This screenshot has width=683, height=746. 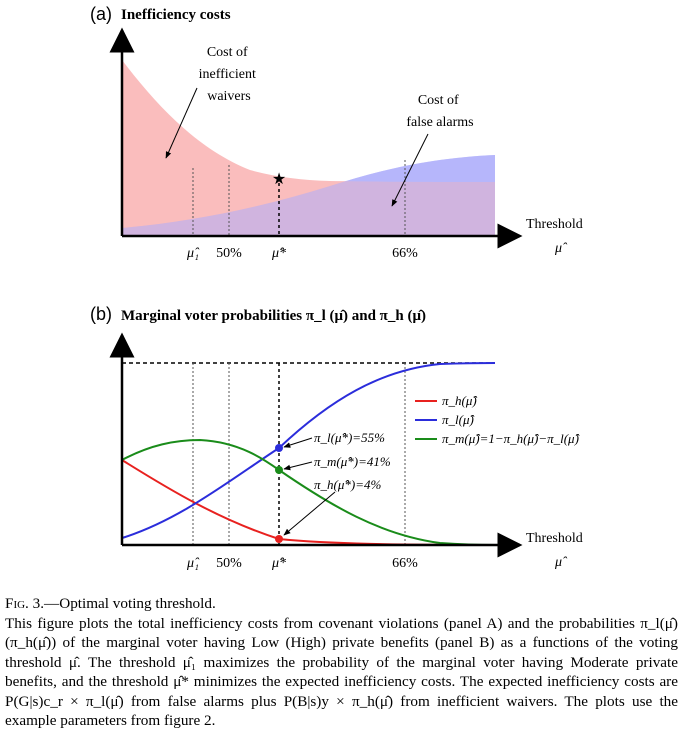 I want to click on tick-mu1-b: μ̂₁, so click(x=193, y=563).